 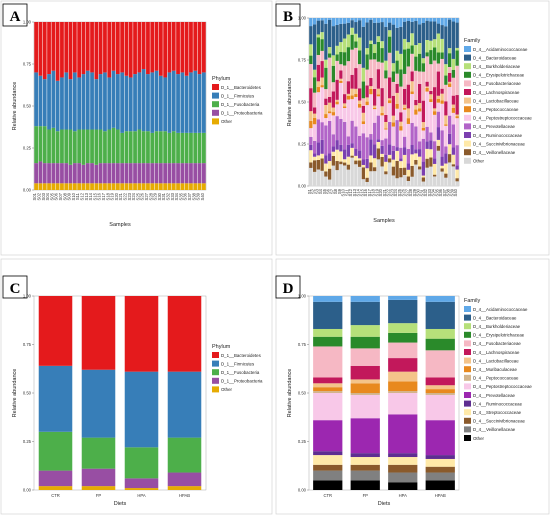 I want to click on panel-b-letter-box, so click(x=288, y=15).